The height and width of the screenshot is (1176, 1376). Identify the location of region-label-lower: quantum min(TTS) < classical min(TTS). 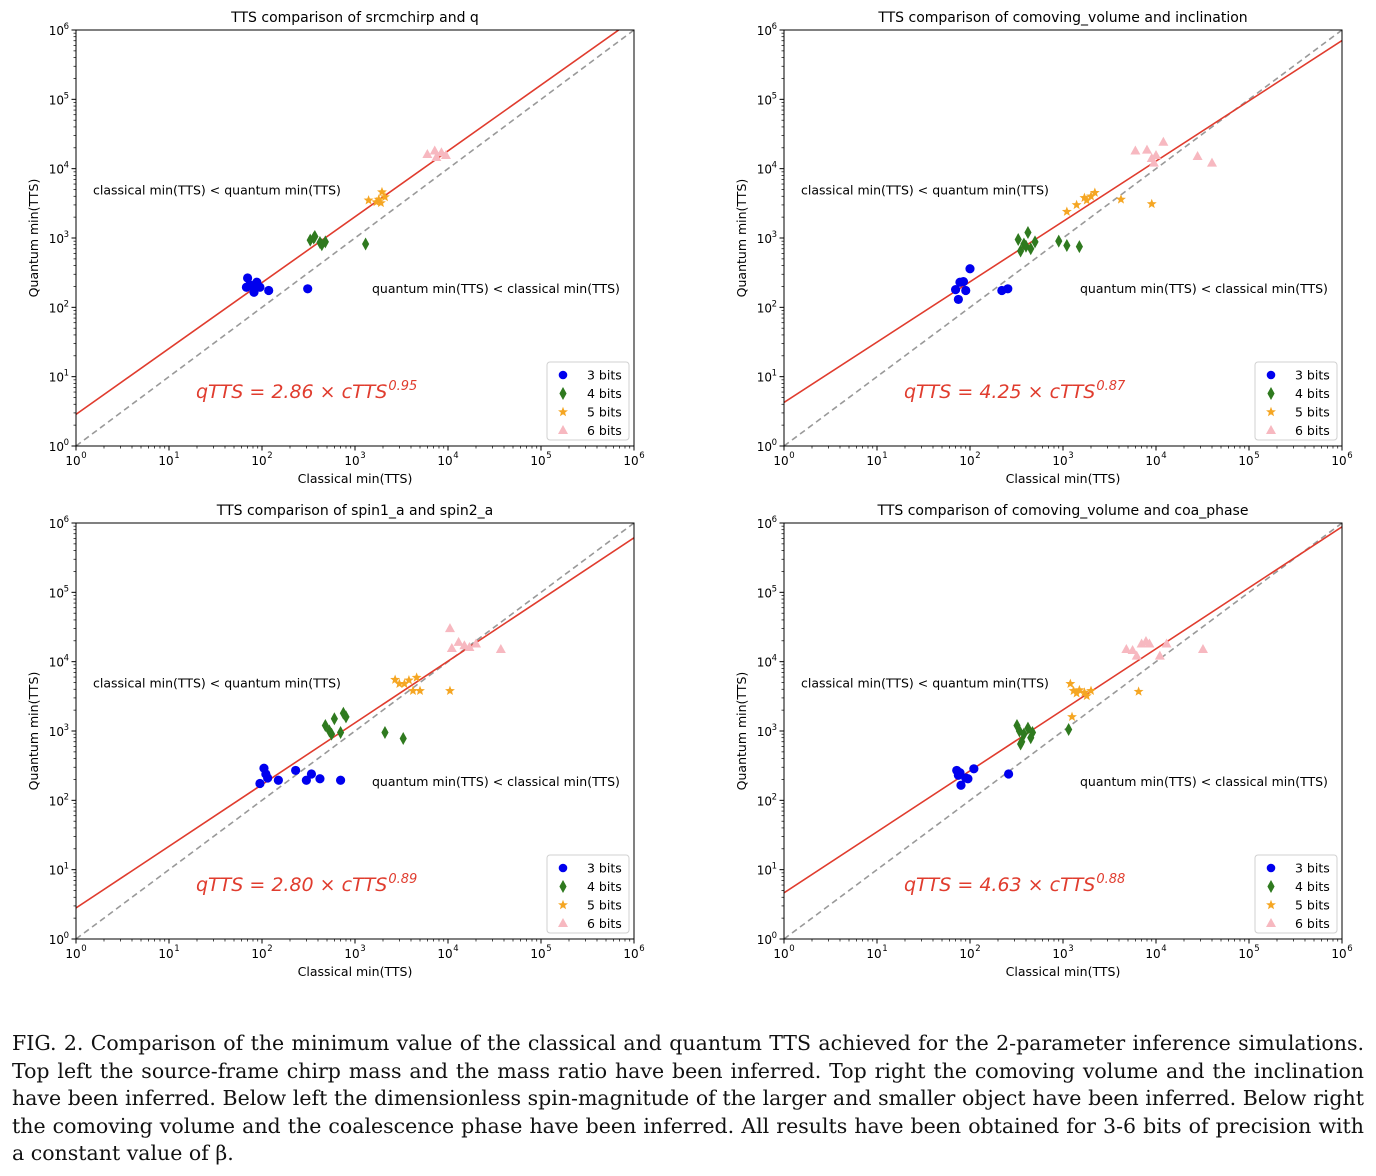
(496, 781).